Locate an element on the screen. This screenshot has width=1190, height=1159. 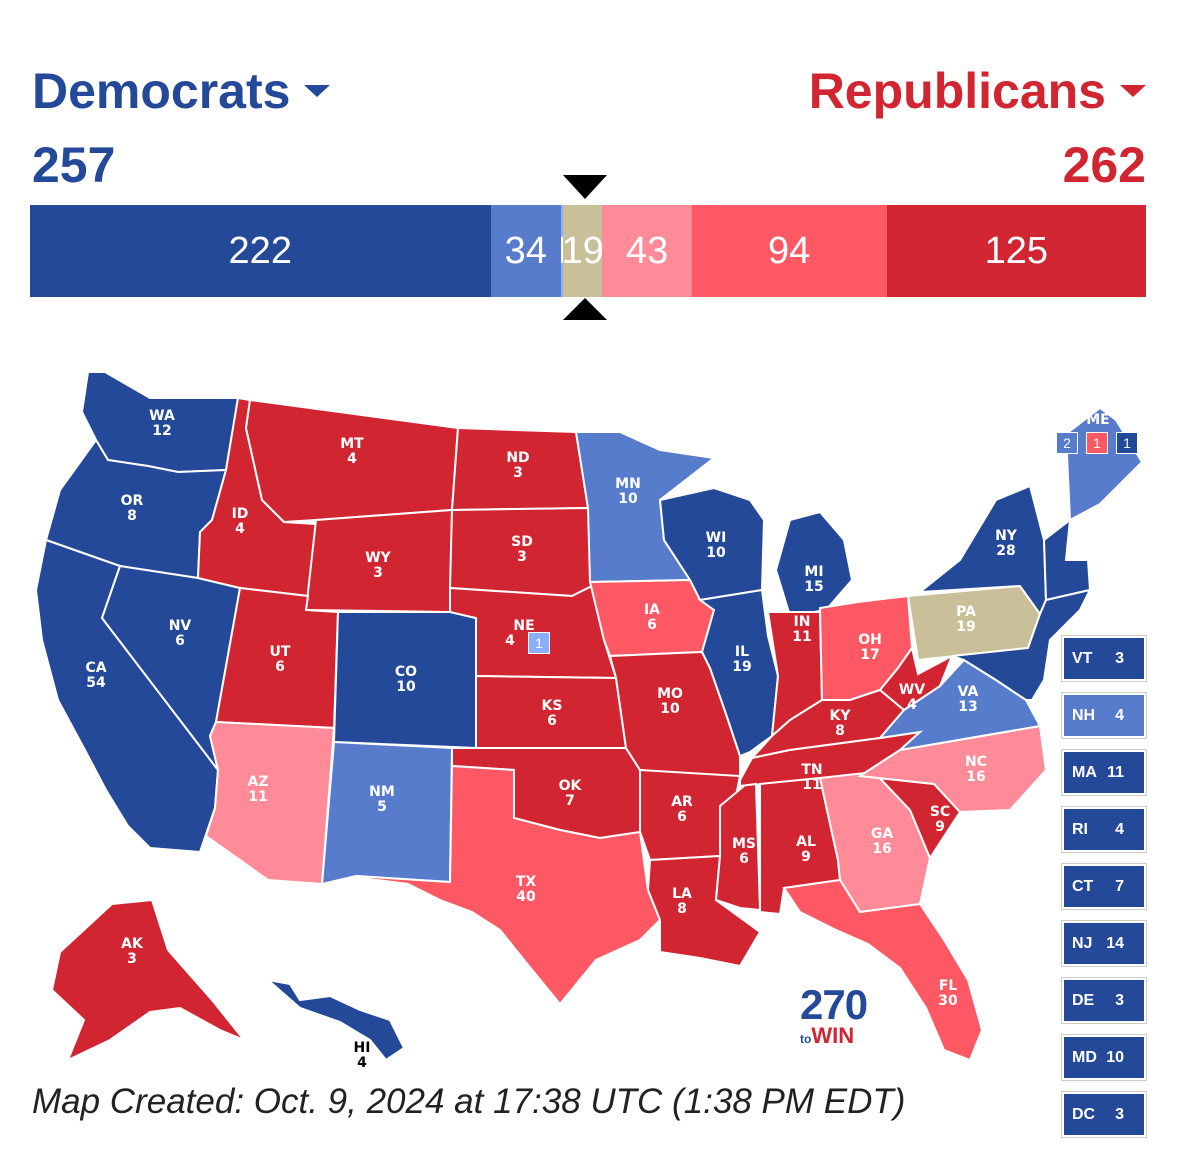
state-label-ut-ev: 6 is located at coordinates (280, 667).